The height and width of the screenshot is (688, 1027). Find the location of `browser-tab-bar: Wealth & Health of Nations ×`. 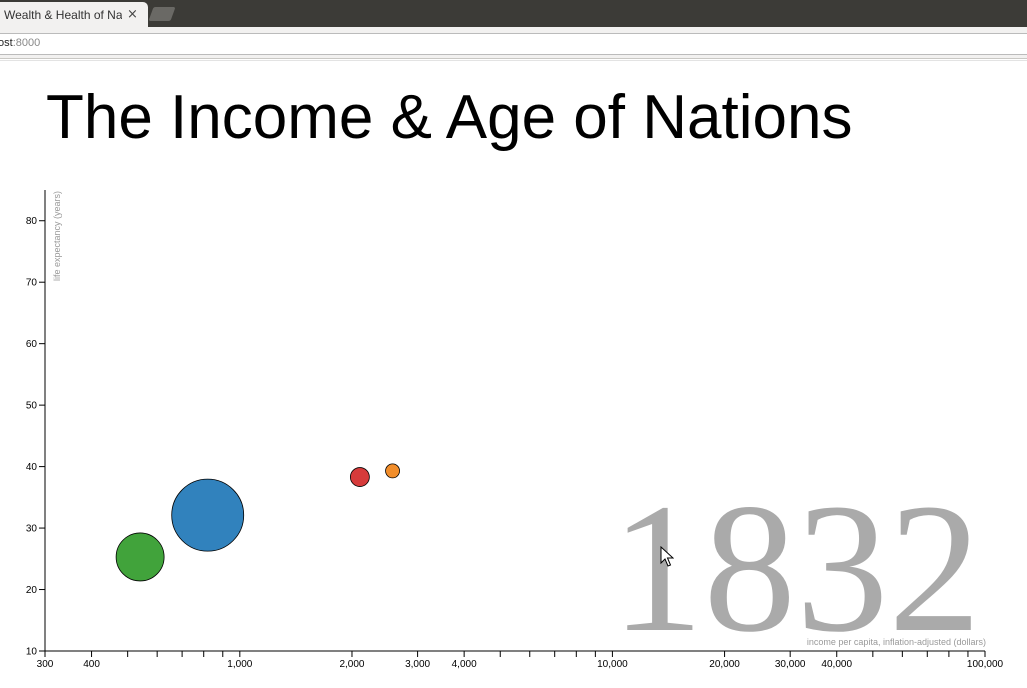

browser-tab-bar: Wealth & Health of Nations × is located at coordinates (513, 13).